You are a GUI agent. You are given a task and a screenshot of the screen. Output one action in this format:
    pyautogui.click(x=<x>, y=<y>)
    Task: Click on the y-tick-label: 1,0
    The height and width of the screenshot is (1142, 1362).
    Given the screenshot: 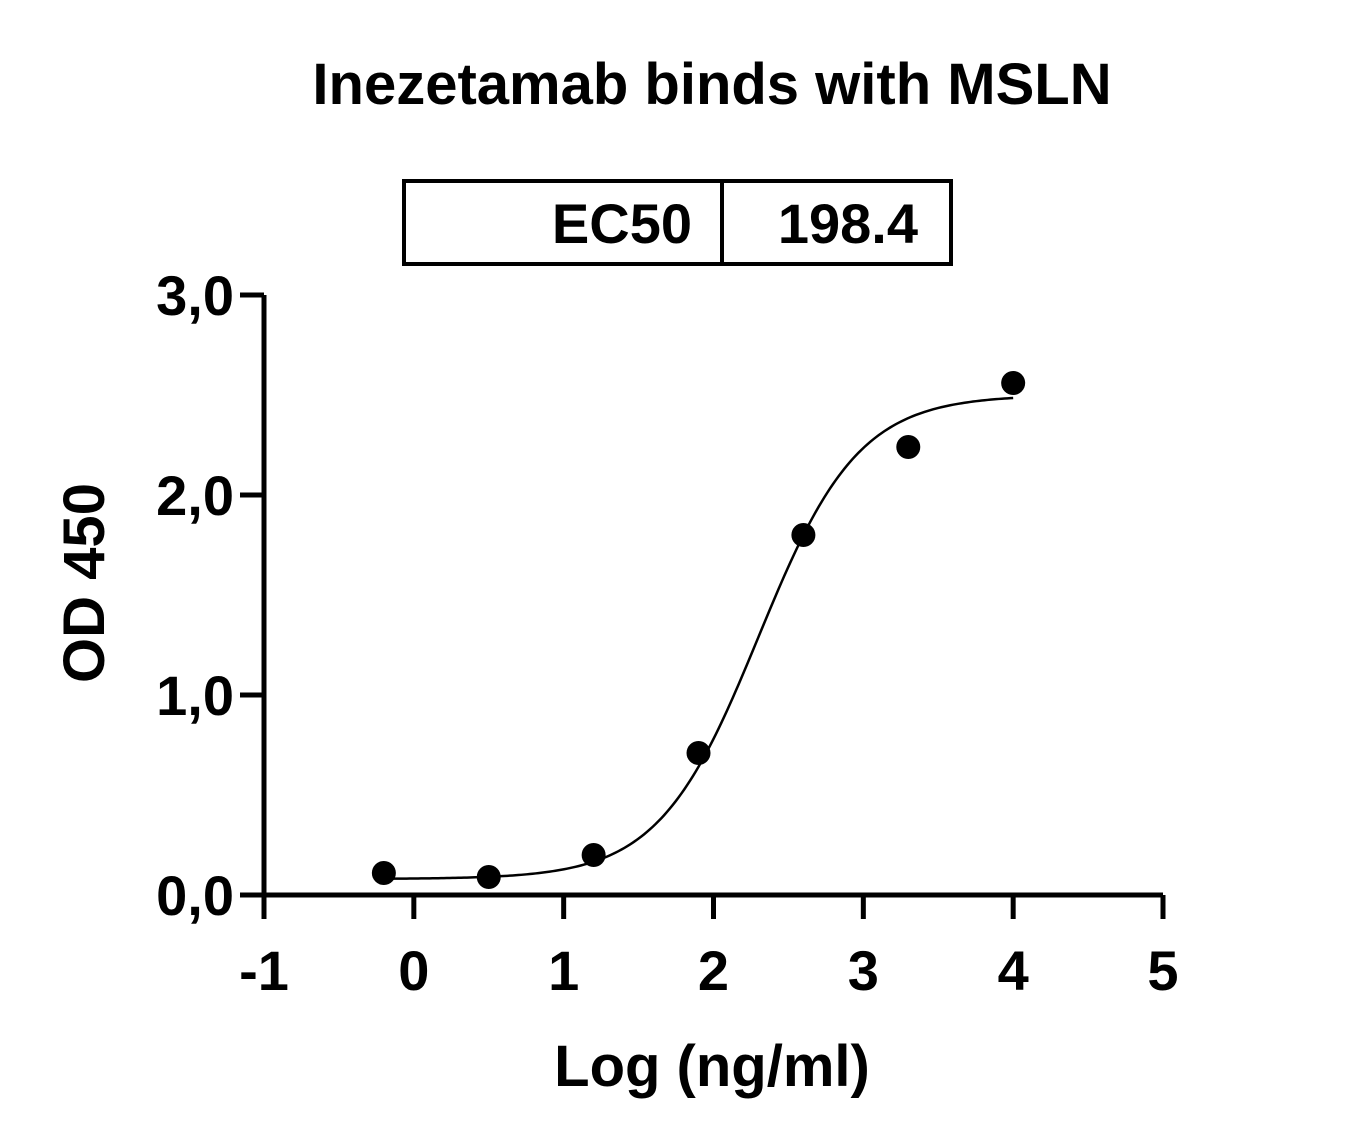 What is the action you would take?
    pyautogui.click(x=195, y=695)
    